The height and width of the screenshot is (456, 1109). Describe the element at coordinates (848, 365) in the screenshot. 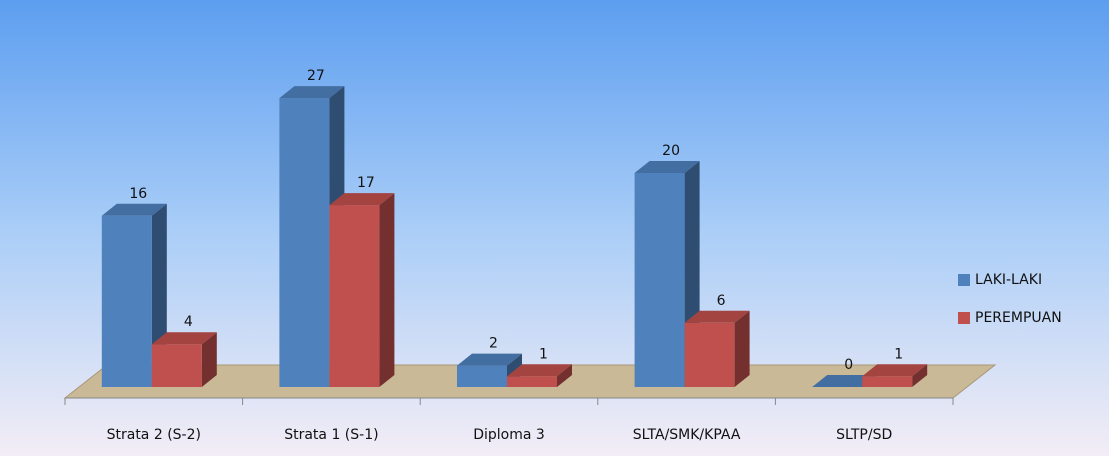

I see `data-label: 0` at that location.